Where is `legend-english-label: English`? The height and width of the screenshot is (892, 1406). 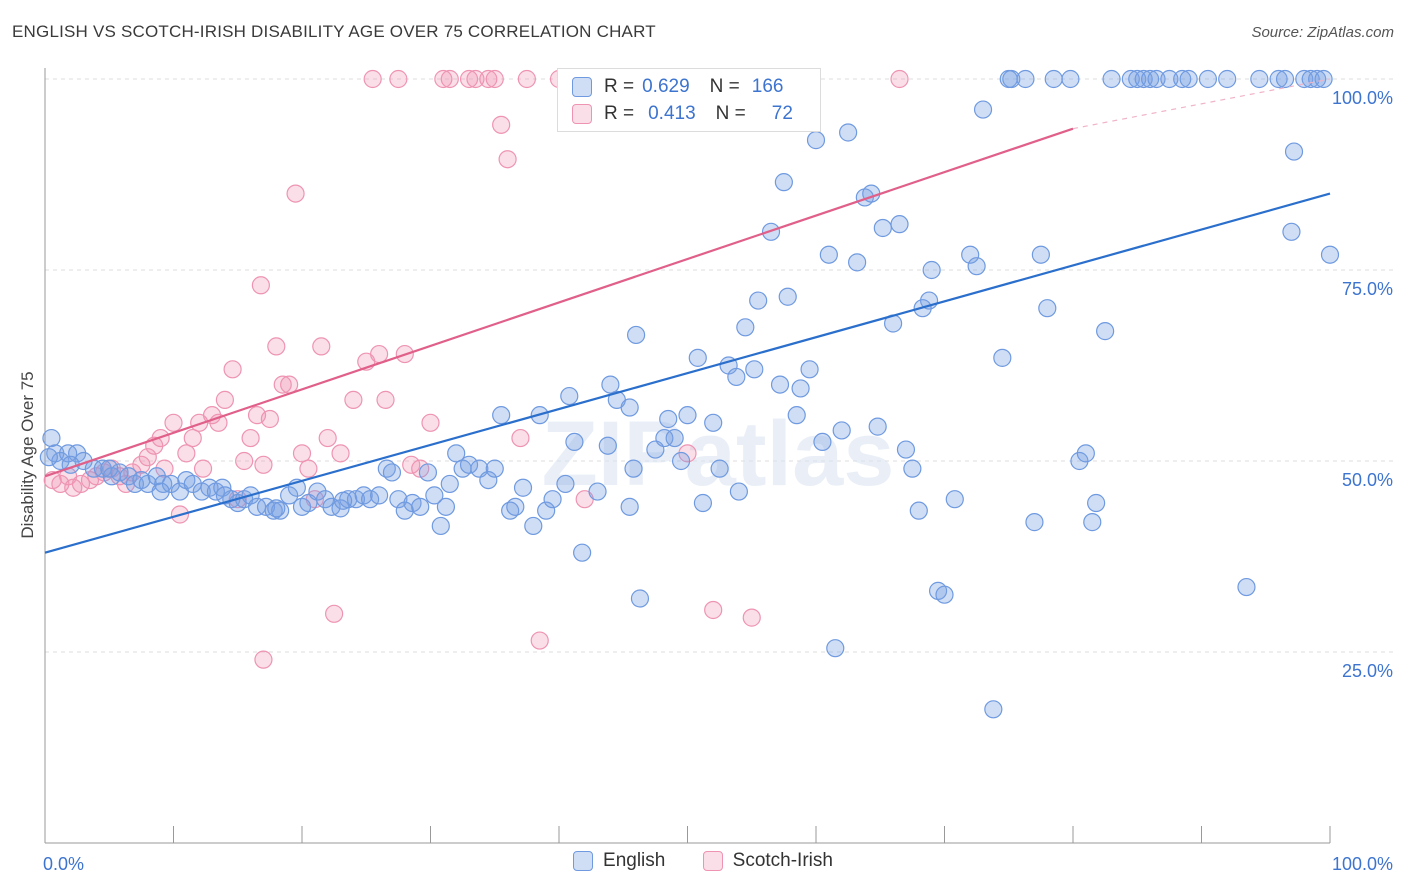 legend-english-label: English is located at coordinates (634, 860).